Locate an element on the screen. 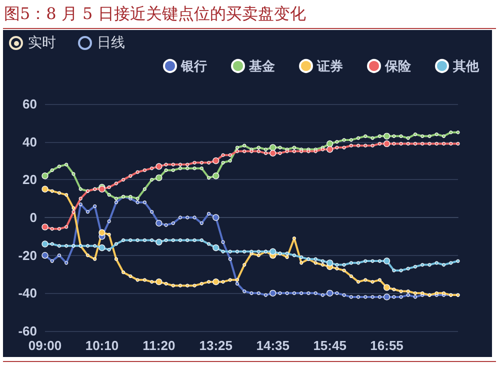 This screenshot has width=499, height=392. y-tick-label: -40 is located at coordinates (27, 293).